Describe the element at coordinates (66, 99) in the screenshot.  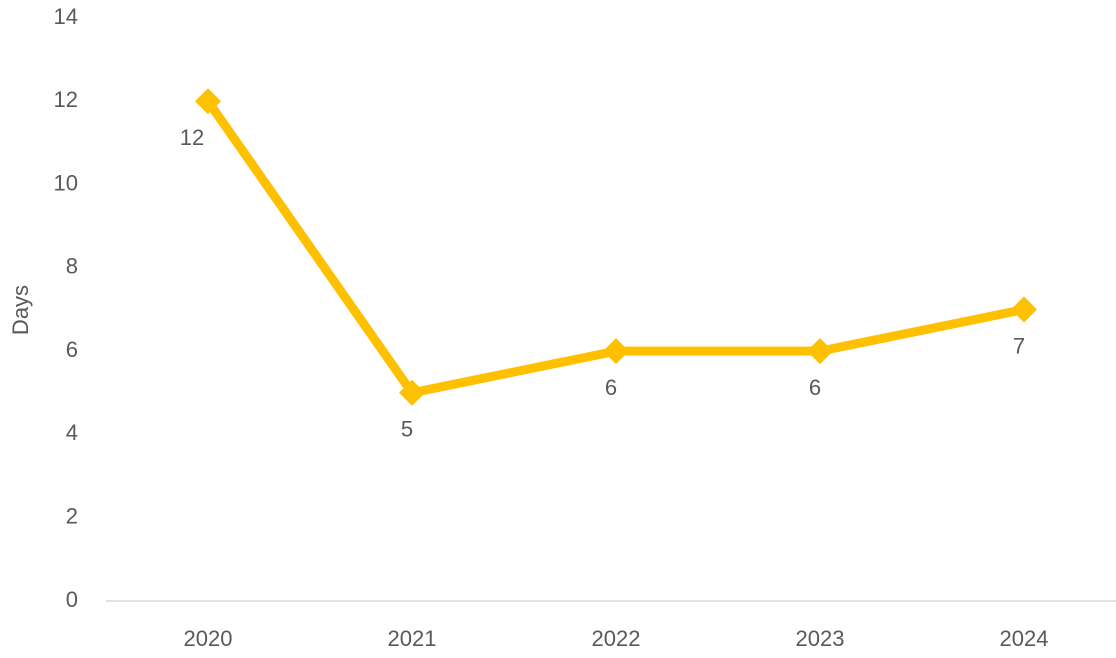
I see `y-tick-label: 12` at that location.